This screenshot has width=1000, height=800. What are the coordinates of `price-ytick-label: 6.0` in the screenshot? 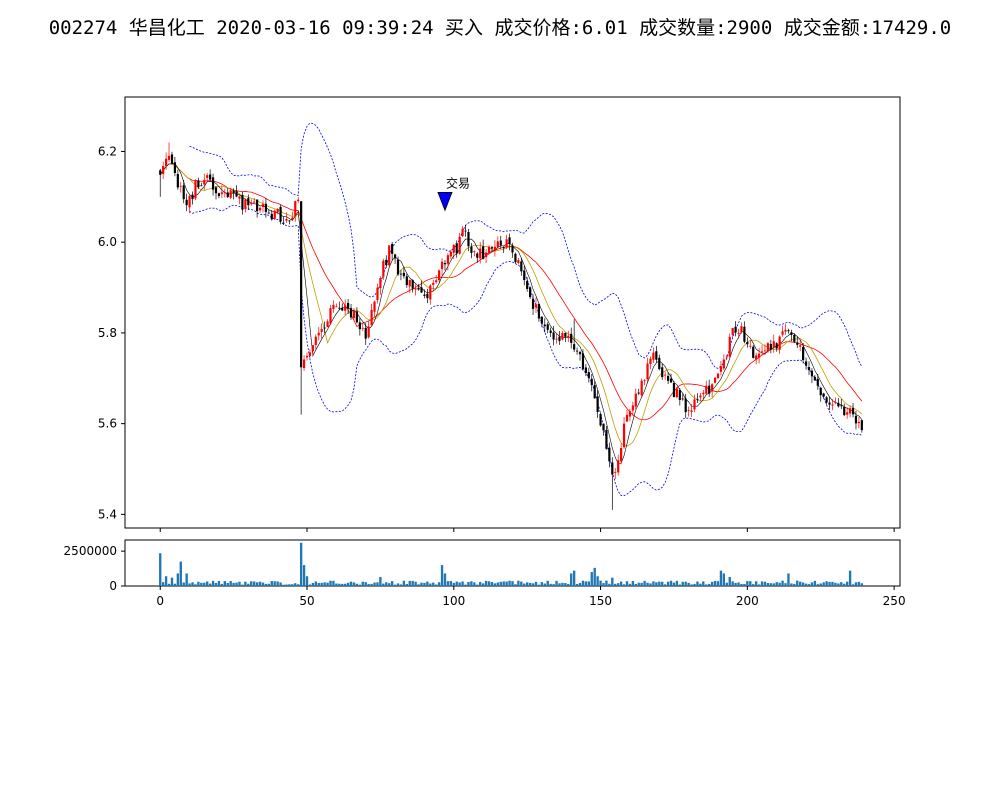 It's located at (107, 242).